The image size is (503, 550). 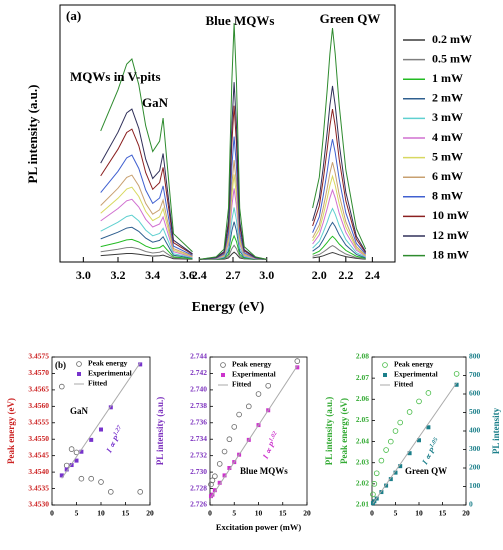 What do you see at coordinates (362, 356) in the screenshot?
I see `y-tick-label: 2.08` at bounding box center [362, 356].